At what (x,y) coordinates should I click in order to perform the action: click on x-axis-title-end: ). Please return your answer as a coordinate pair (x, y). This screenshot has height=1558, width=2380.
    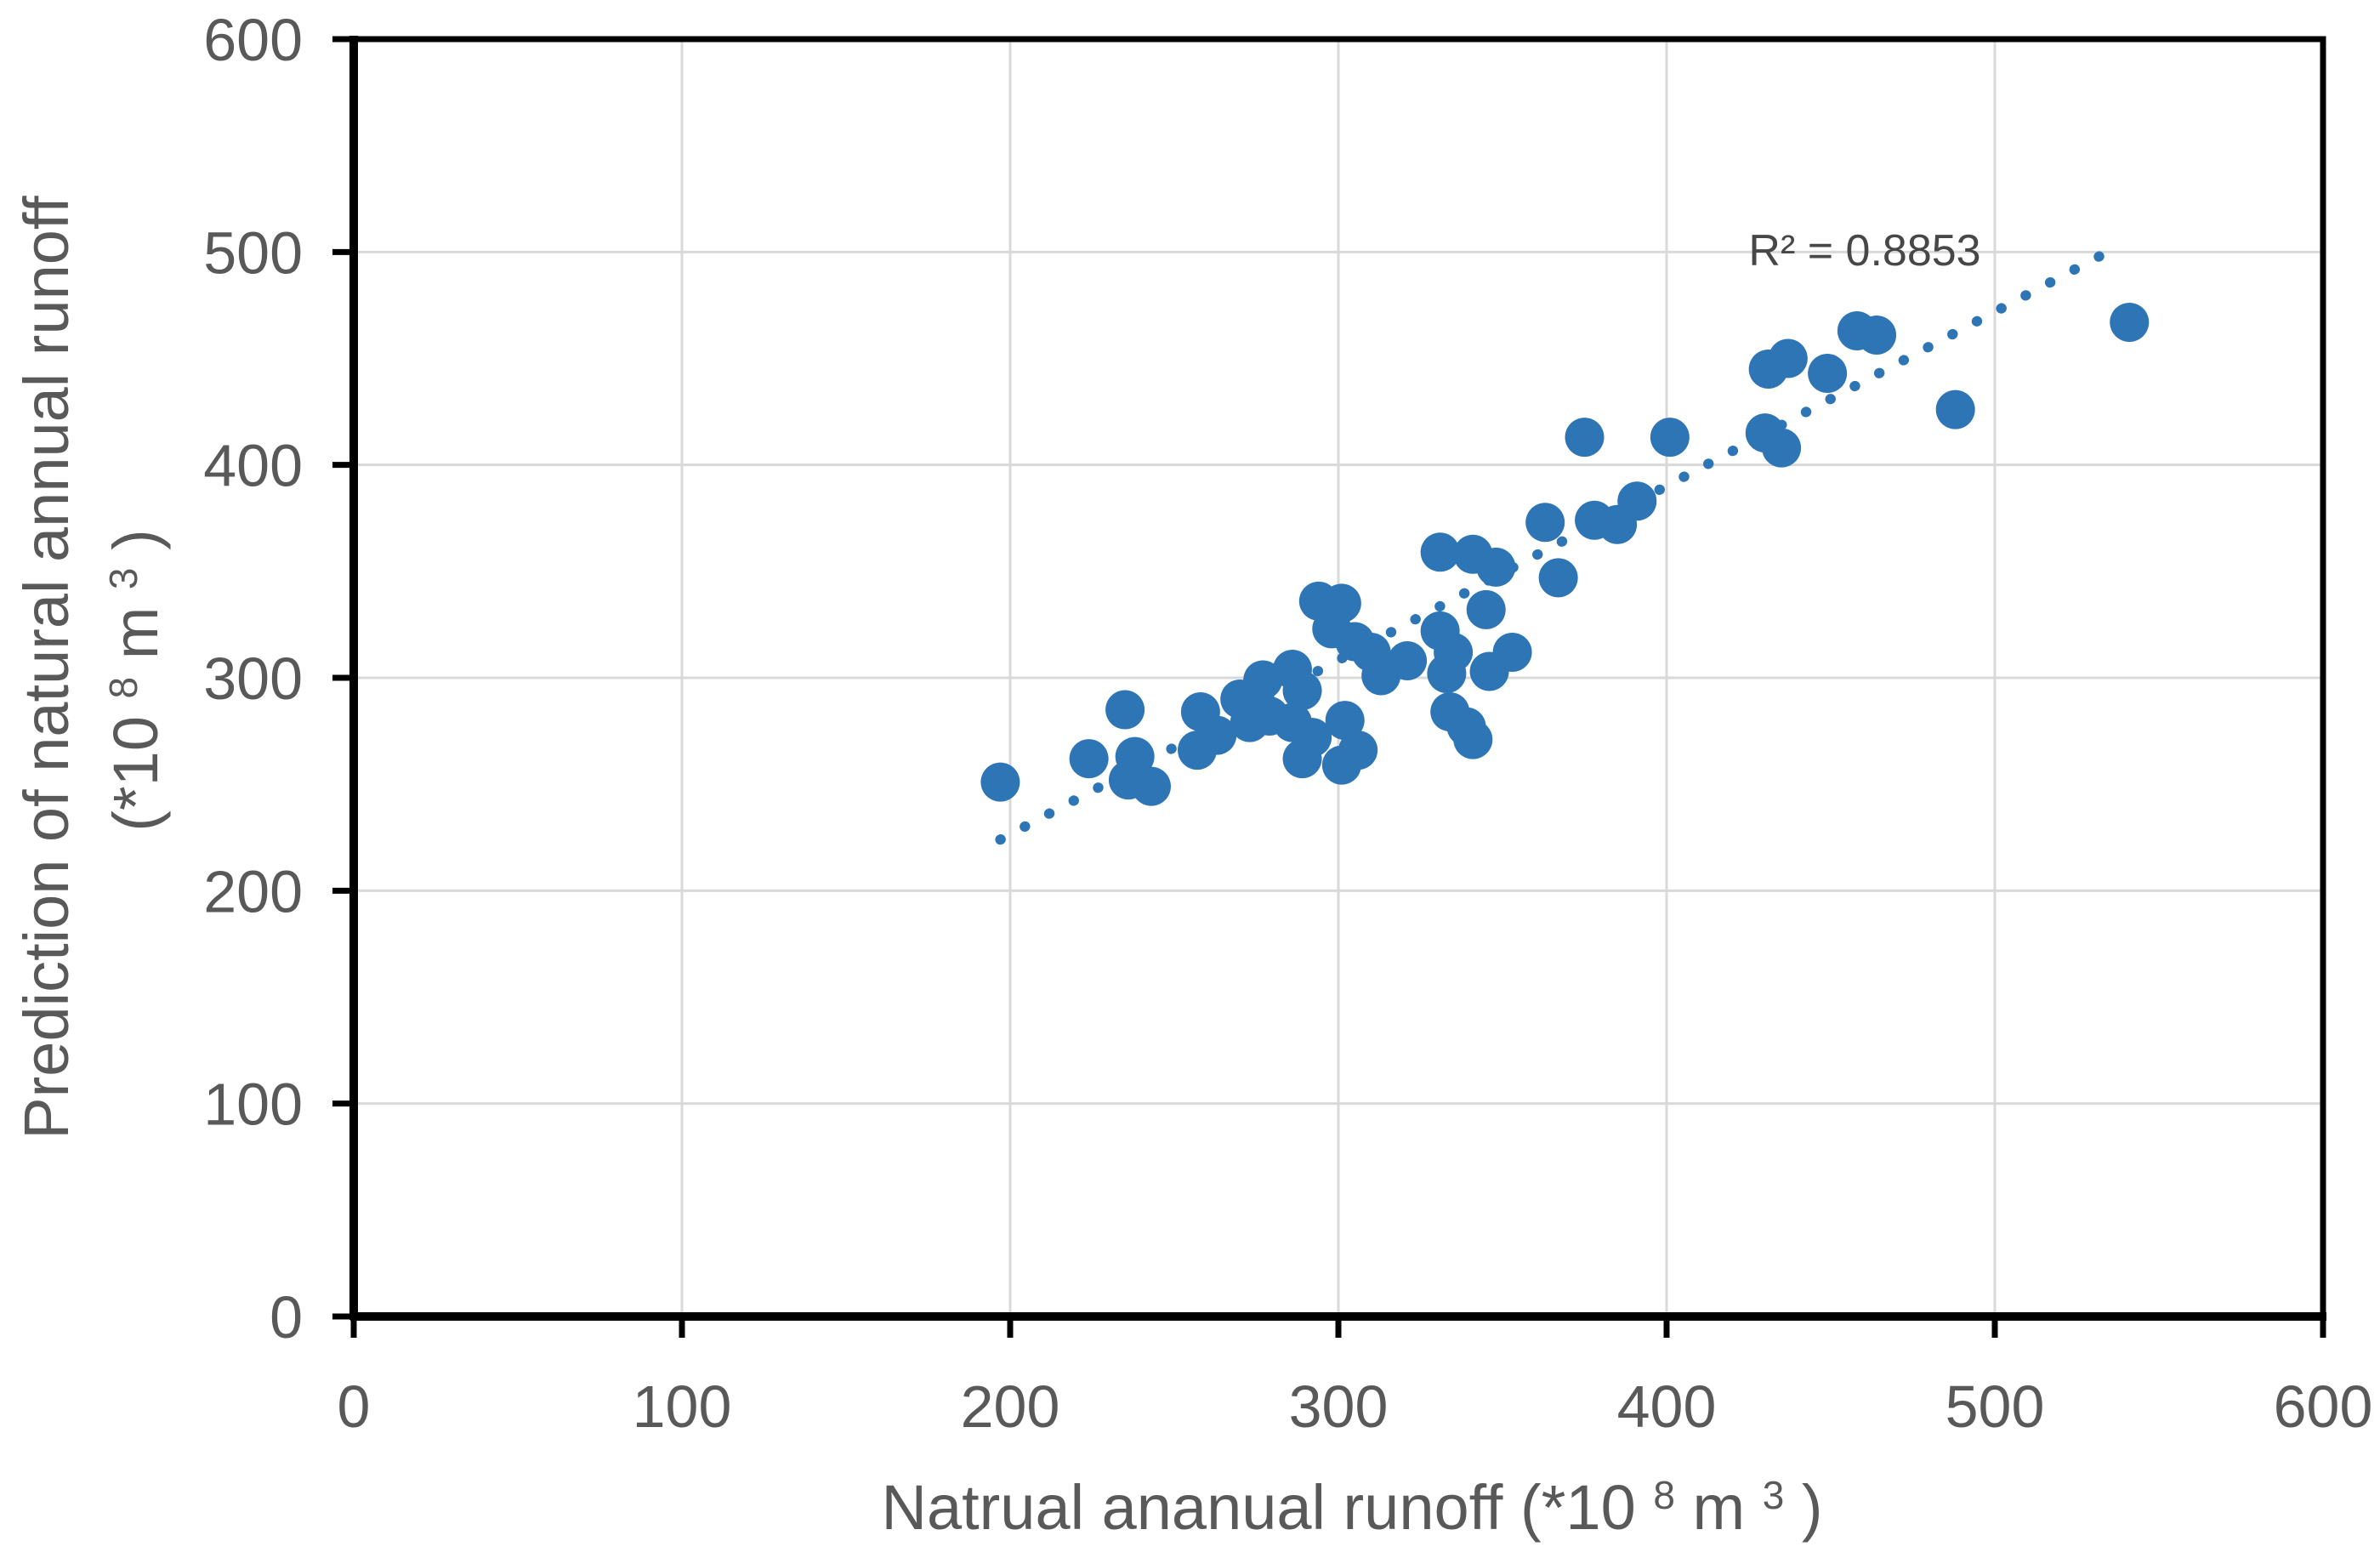
    Looking at the image, I should click on (1812, 1507).